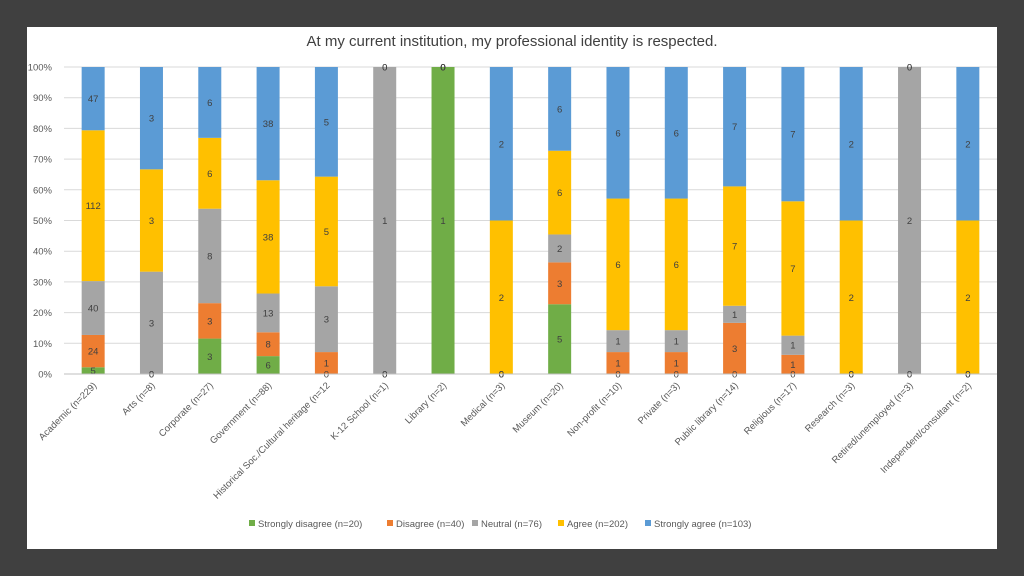 The width and height of the screenshot is (1024, 576). I want to click on x-category-label: Research (n=3), so click(830, 407).